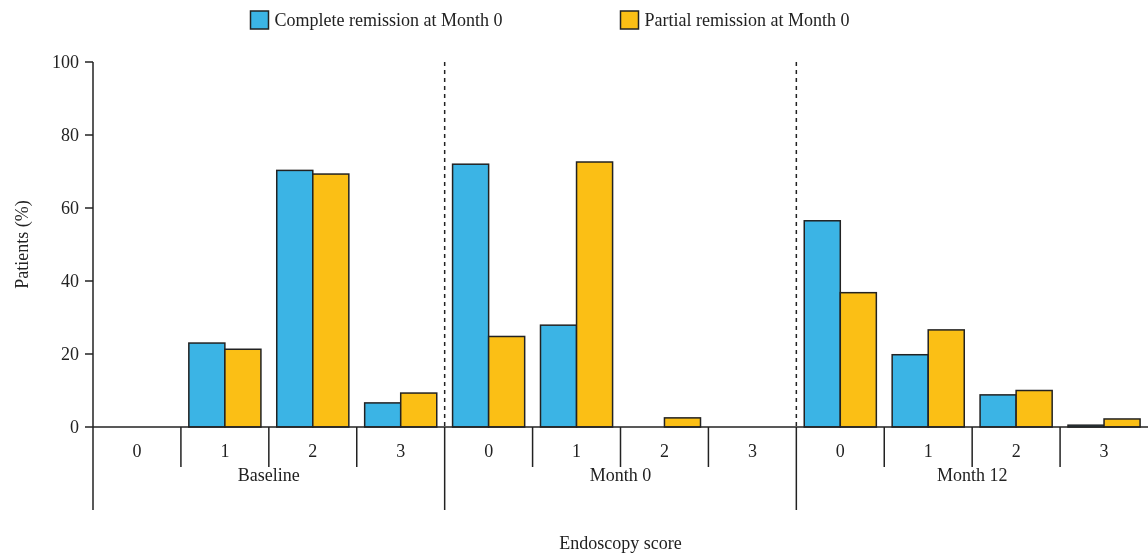 The height and width of the screenshot is (555, 1148). Describe the element at coordinates (23, 244) in the screenshot. I see `y-axis-title: Patients (%)` at that location.